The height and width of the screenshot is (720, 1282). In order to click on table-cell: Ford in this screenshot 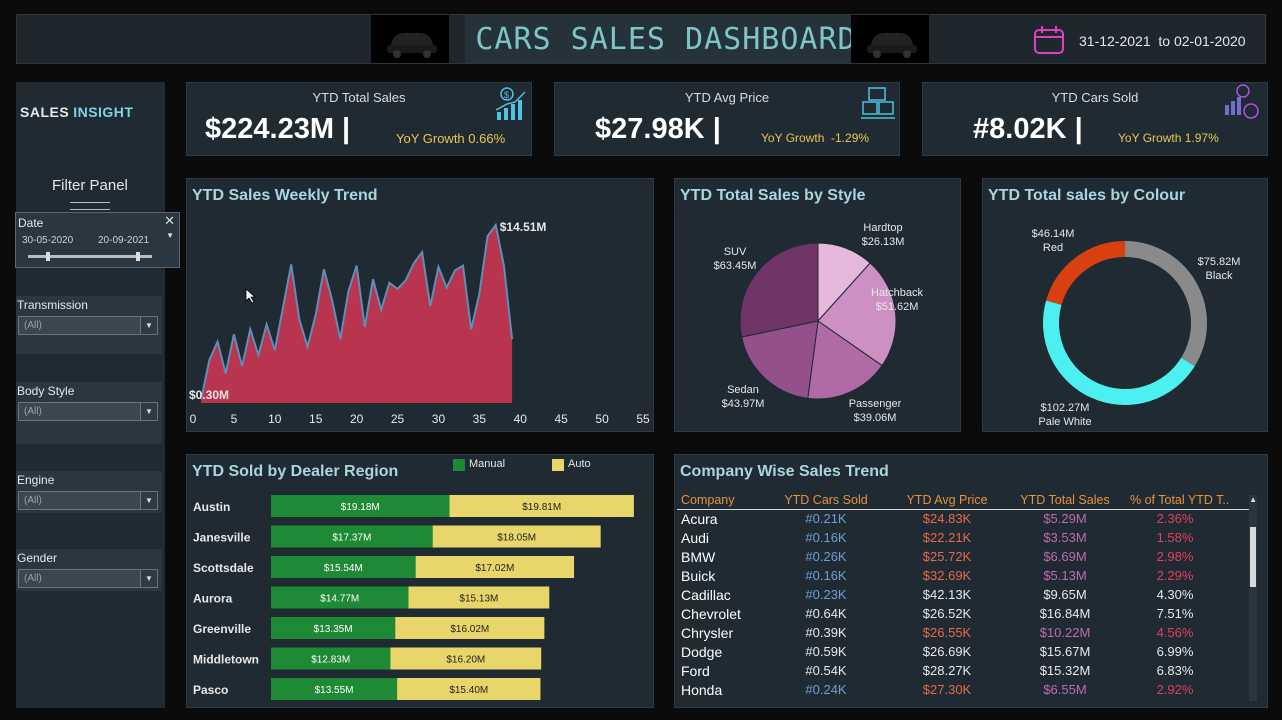, I will do `click(695, 671)`.